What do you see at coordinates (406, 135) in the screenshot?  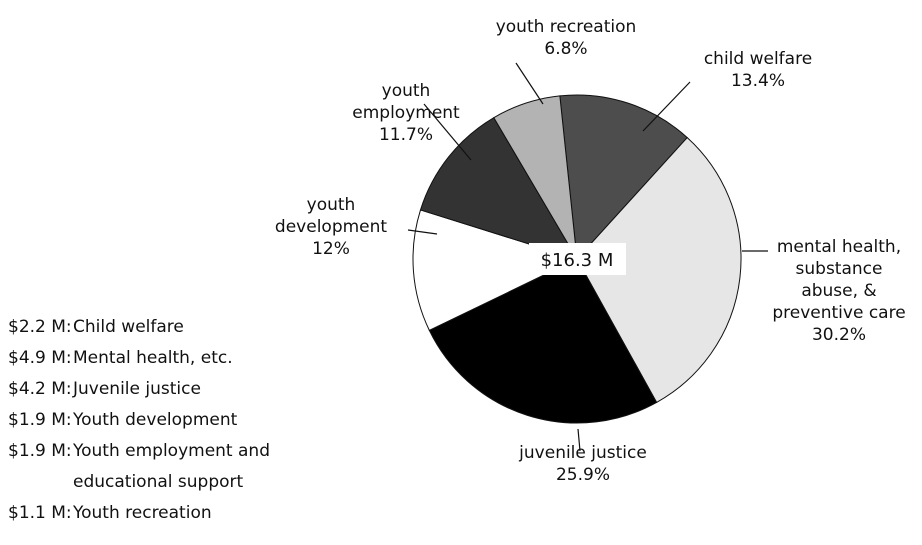 I see `slice-percent: 11.7%` at bounding box center [406, 135].